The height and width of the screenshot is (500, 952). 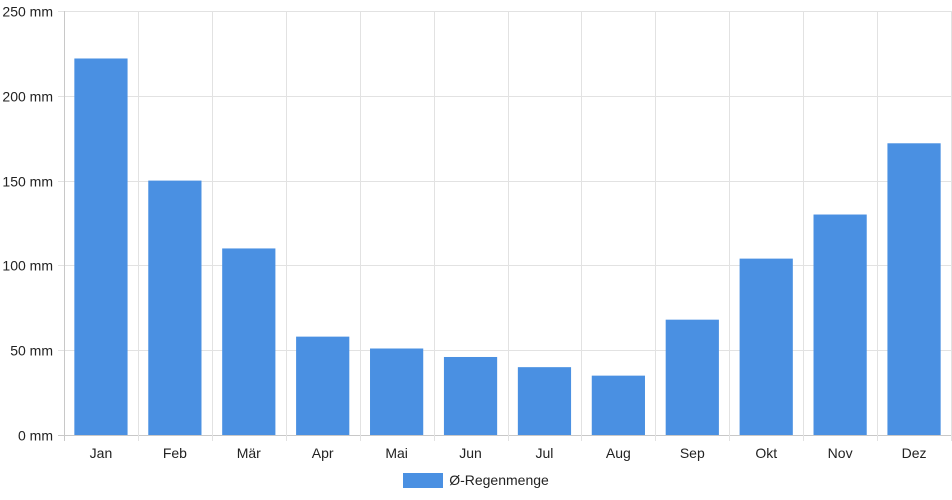 I want to click on x-tick-label: Jul, so click(x=545, y=453).